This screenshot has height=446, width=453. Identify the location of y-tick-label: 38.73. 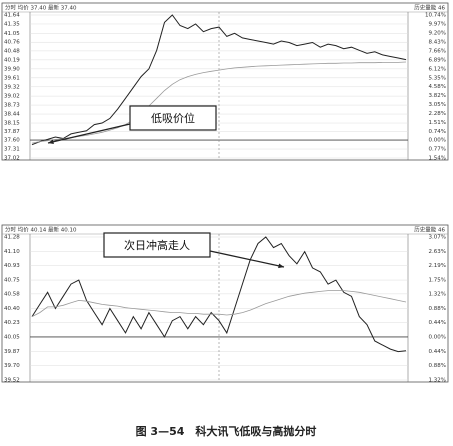
(12, 106).